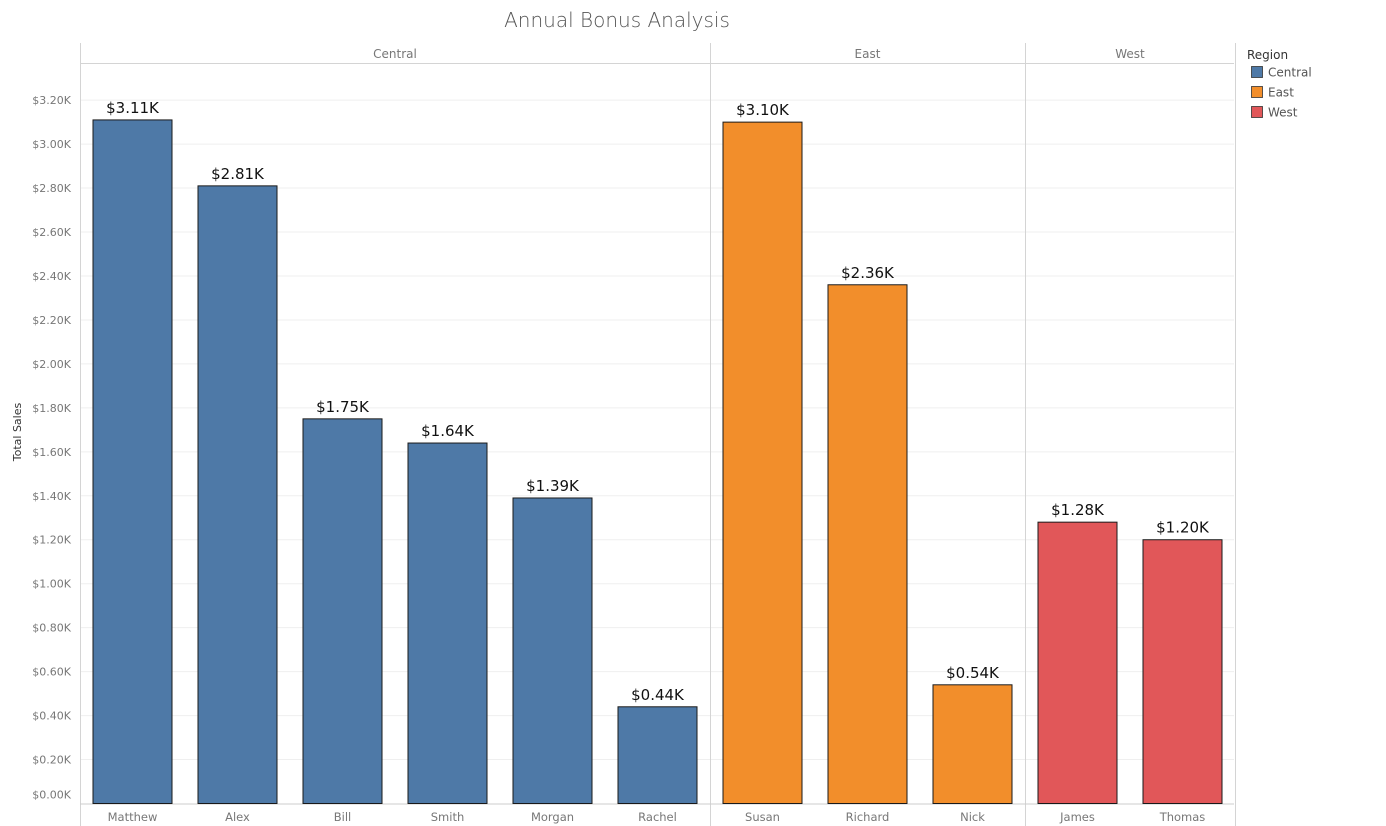 The height and width of the screenshot is (826, 1386). What do you see at coordinates (238, 174) in the screenshot?
I see `data-label-alex: $2.81K` at bounding box center [238, 174].